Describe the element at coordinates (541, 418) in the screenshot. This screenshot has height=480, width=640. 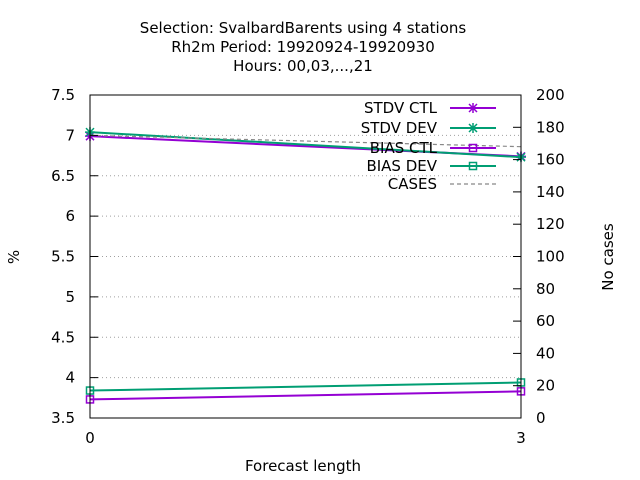
I see `y2-tick-label: 0` at that location.